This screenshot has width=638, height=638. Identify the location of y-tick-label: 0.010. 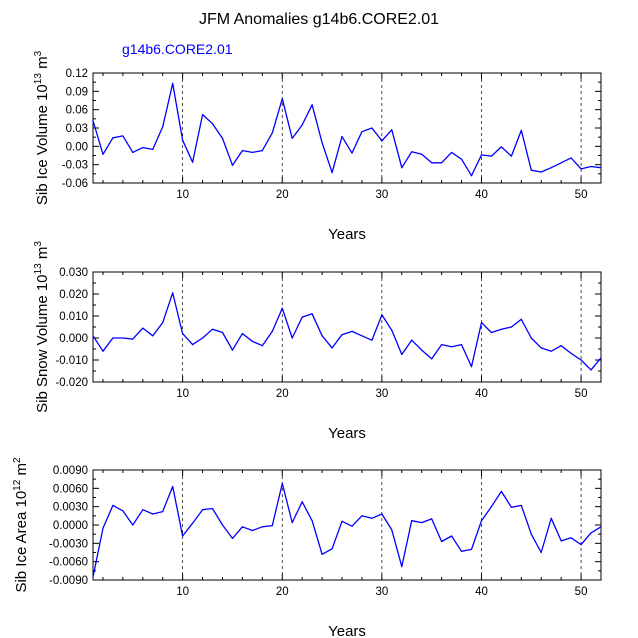
(73, 317).